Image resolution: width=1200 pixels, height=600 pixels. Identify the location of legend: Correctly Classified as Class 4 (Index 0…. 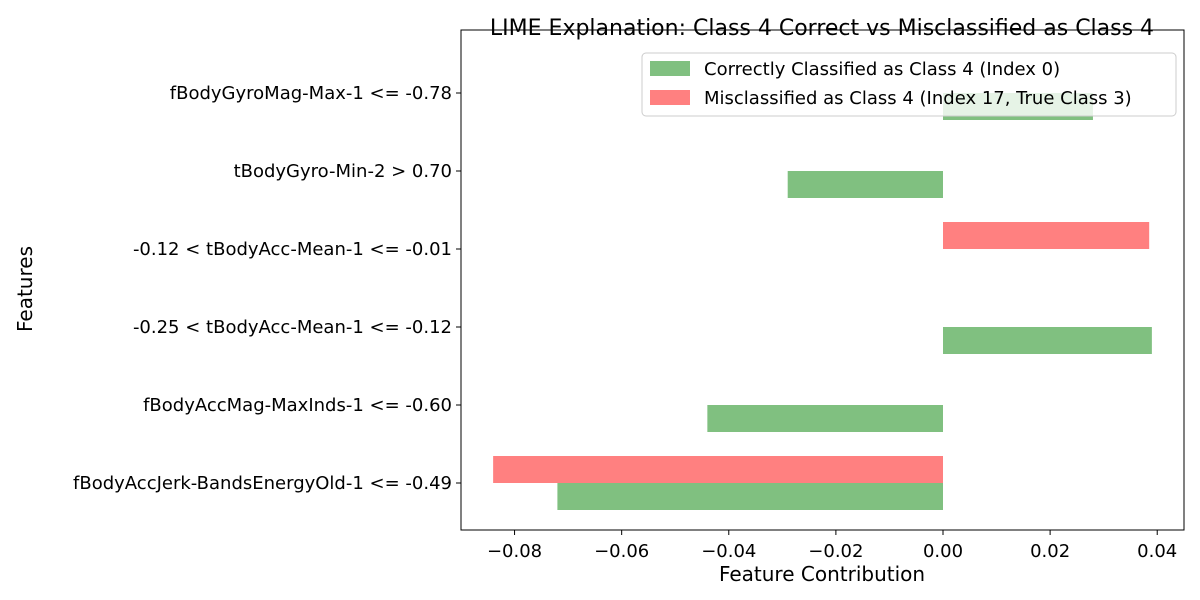
(909, 84).